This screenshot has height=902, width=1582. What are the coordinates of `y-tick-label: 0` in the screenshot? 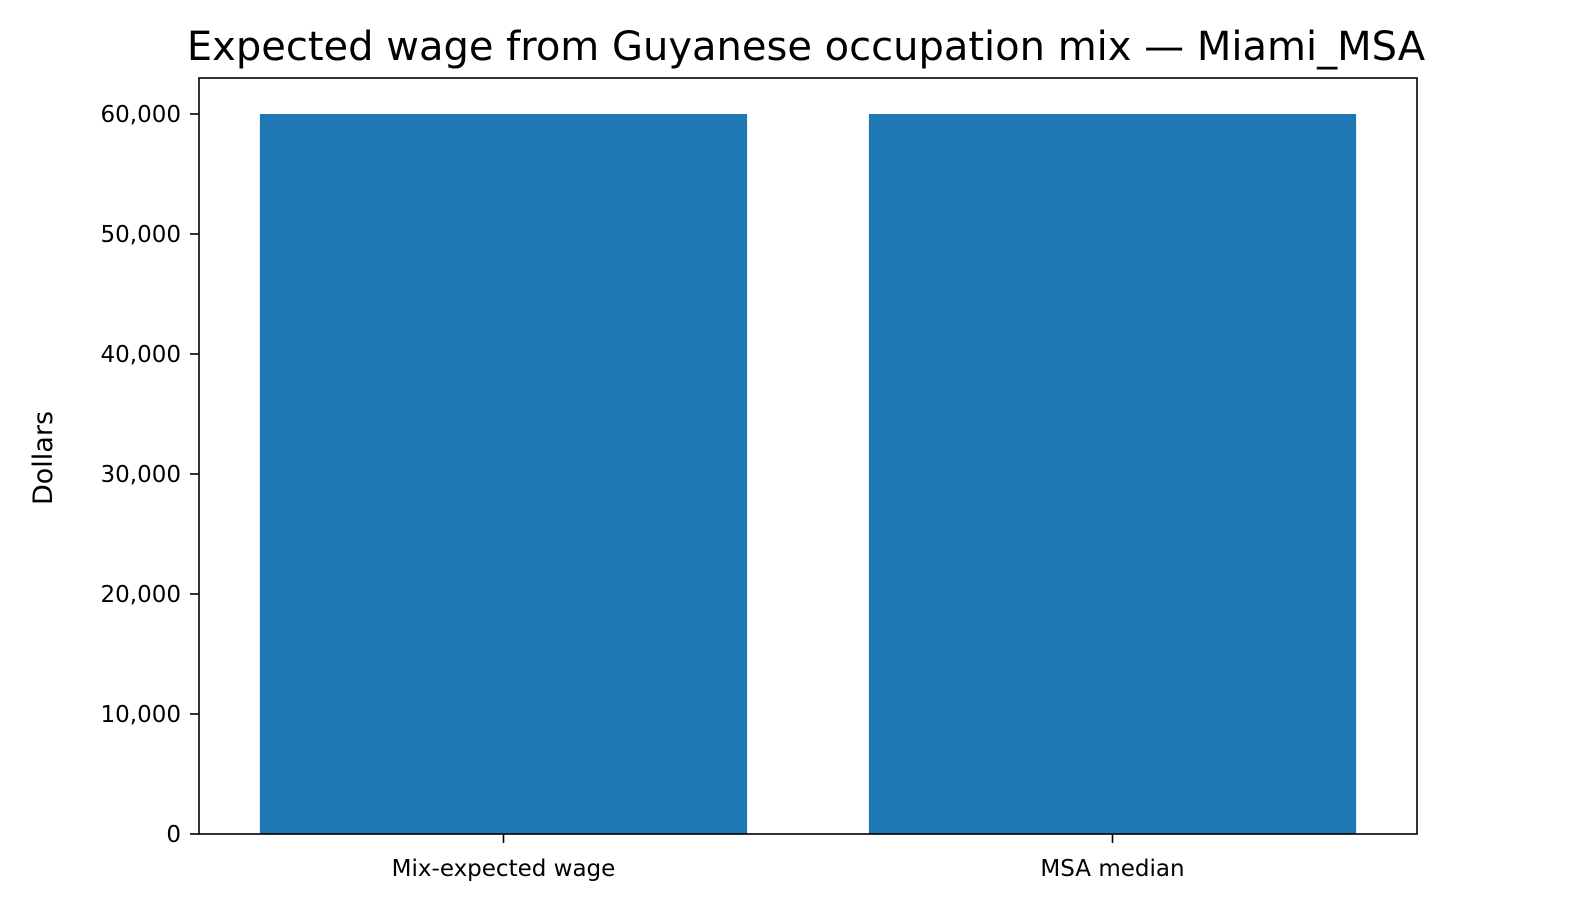 It's located at (173, 835).